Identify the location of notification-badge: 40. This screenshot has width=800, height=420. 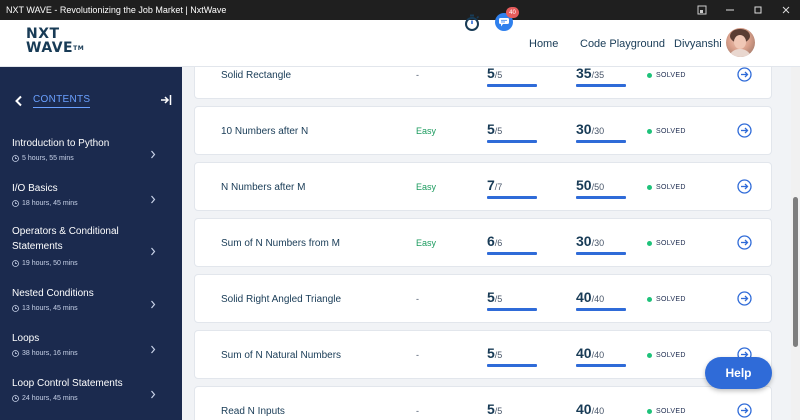
(512, 12).